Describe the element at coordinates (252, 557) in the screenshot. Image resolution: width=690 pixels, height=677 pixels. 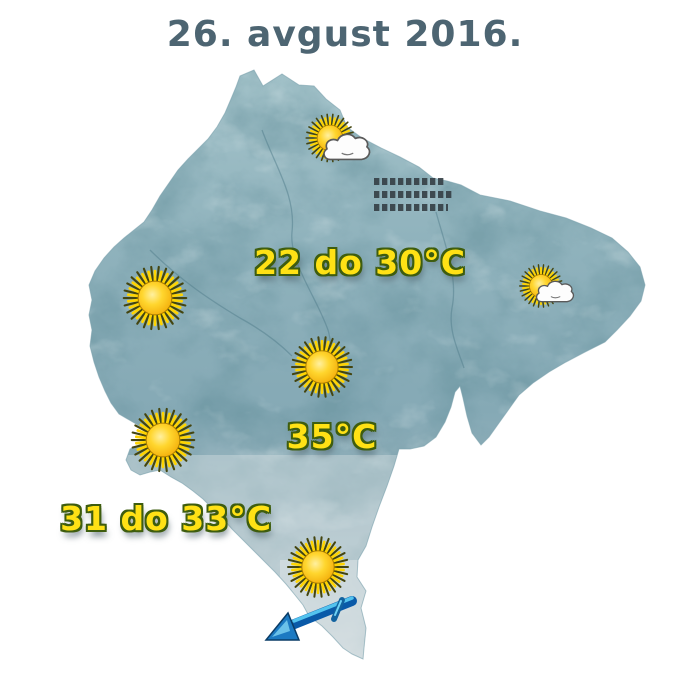
I see `lowland-tint` at that location.